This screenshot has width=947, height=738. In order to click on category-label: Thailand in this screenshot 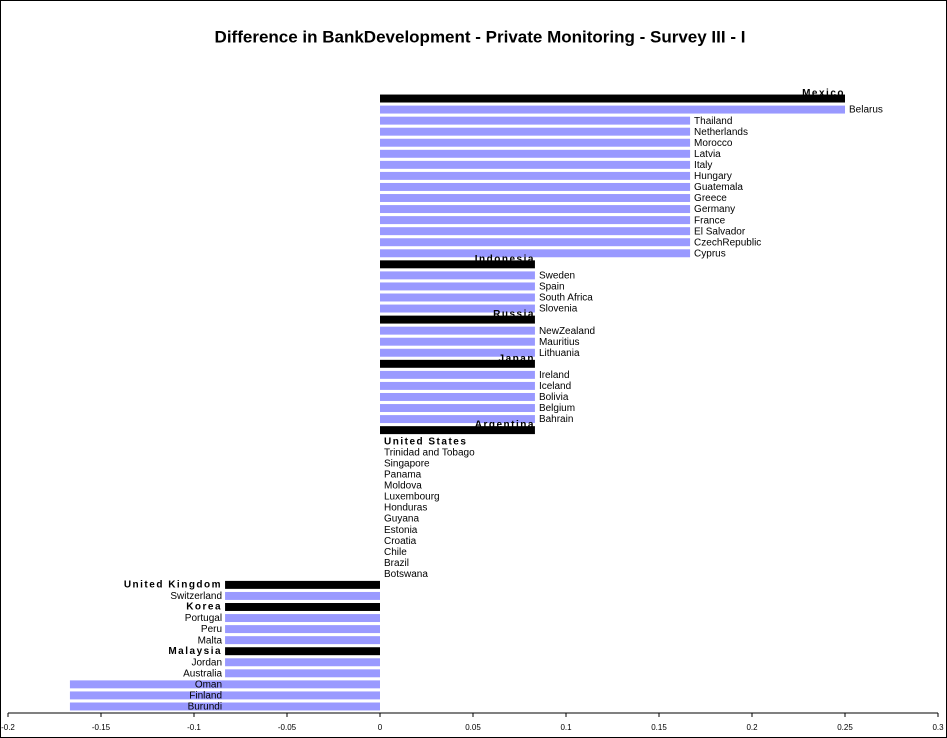, I will do `click(713, 121)`.